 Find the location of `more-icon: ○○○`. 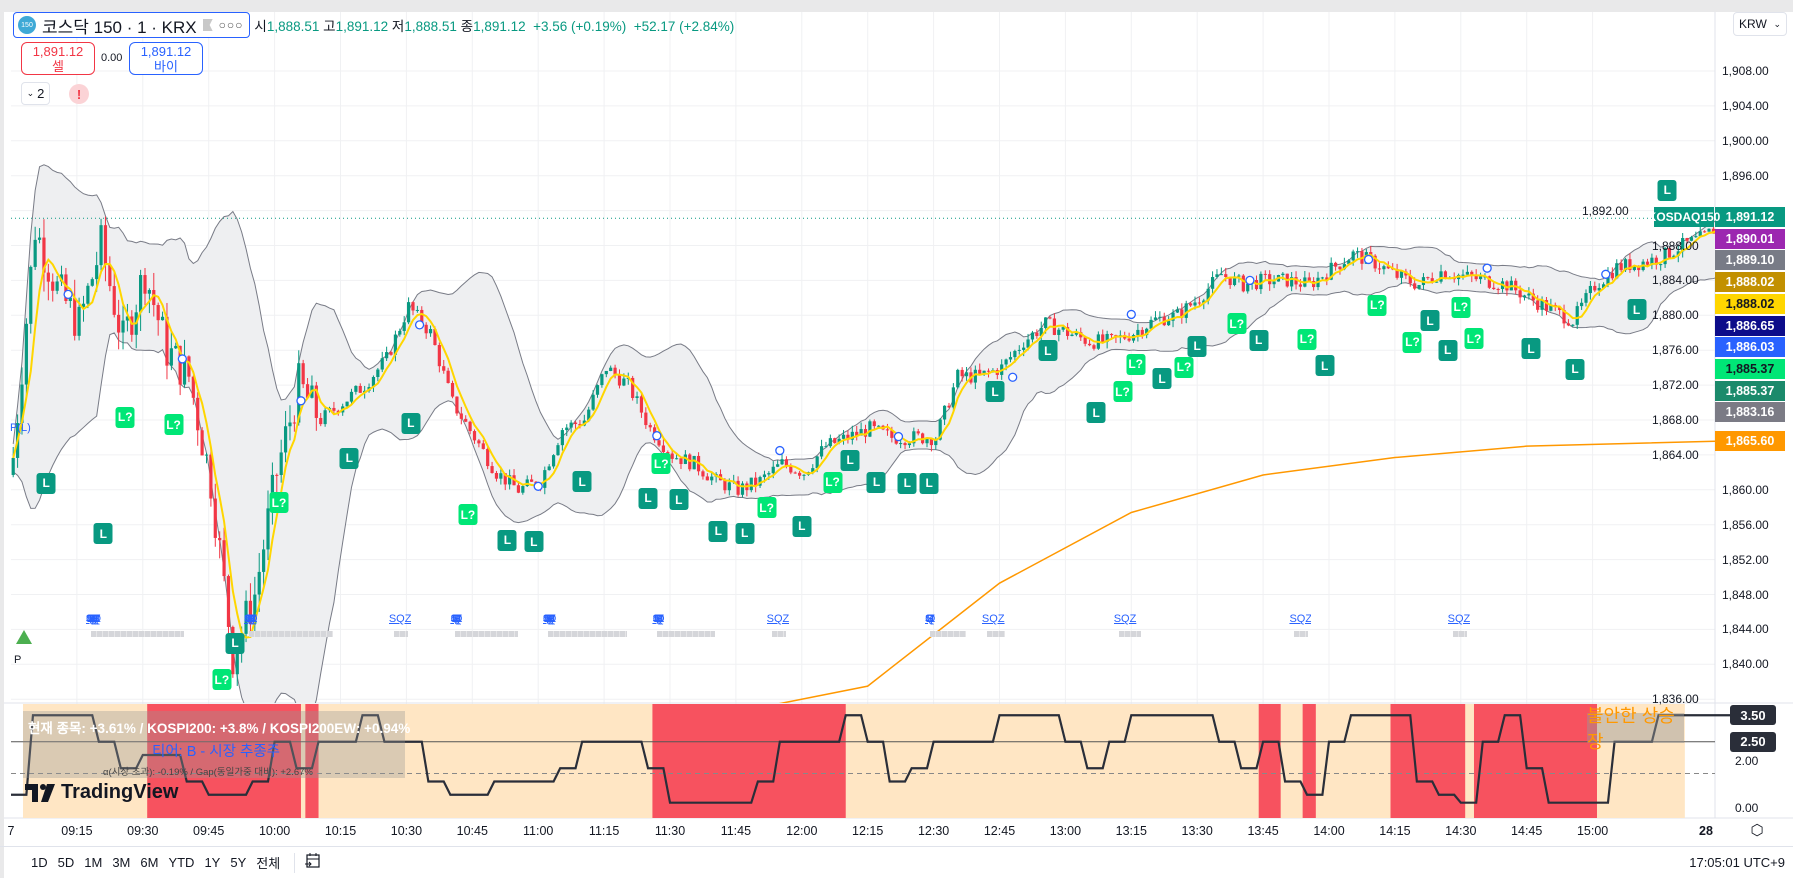

more-icon: ○○○ is located at coordinates (231, 25).